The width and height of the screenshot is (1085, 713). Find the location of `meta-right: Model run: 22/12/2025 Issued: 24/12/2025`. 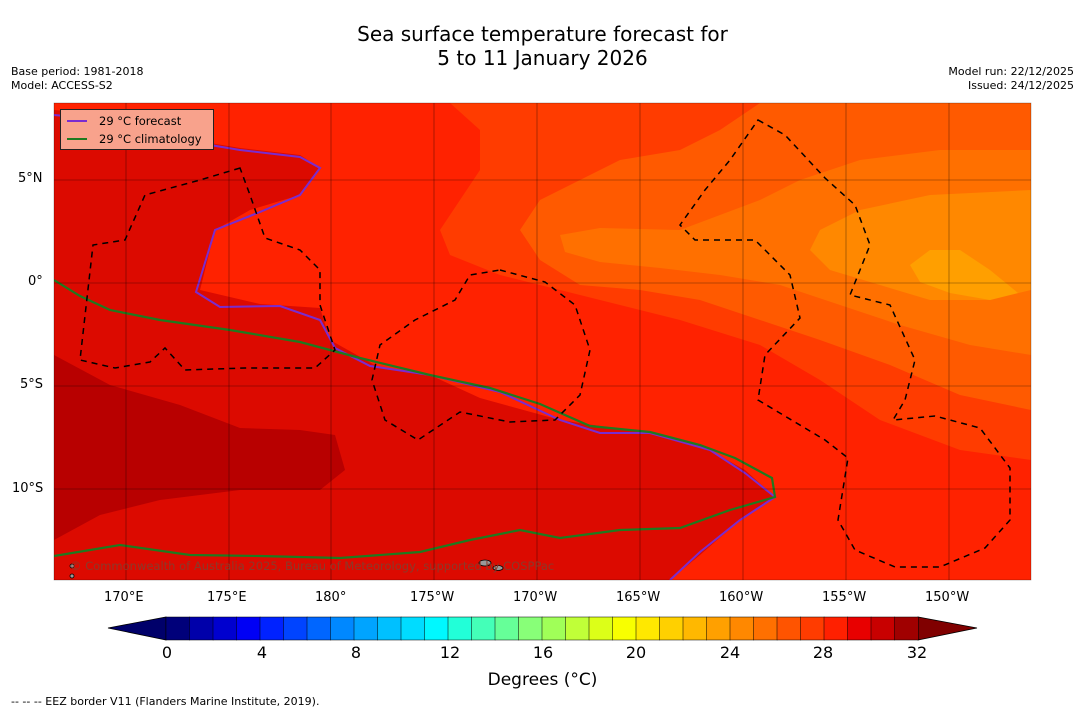

meta-right: Model run: 22/12/2025 Issued: 24/12/2025 is located at coordinates (1011, 79).